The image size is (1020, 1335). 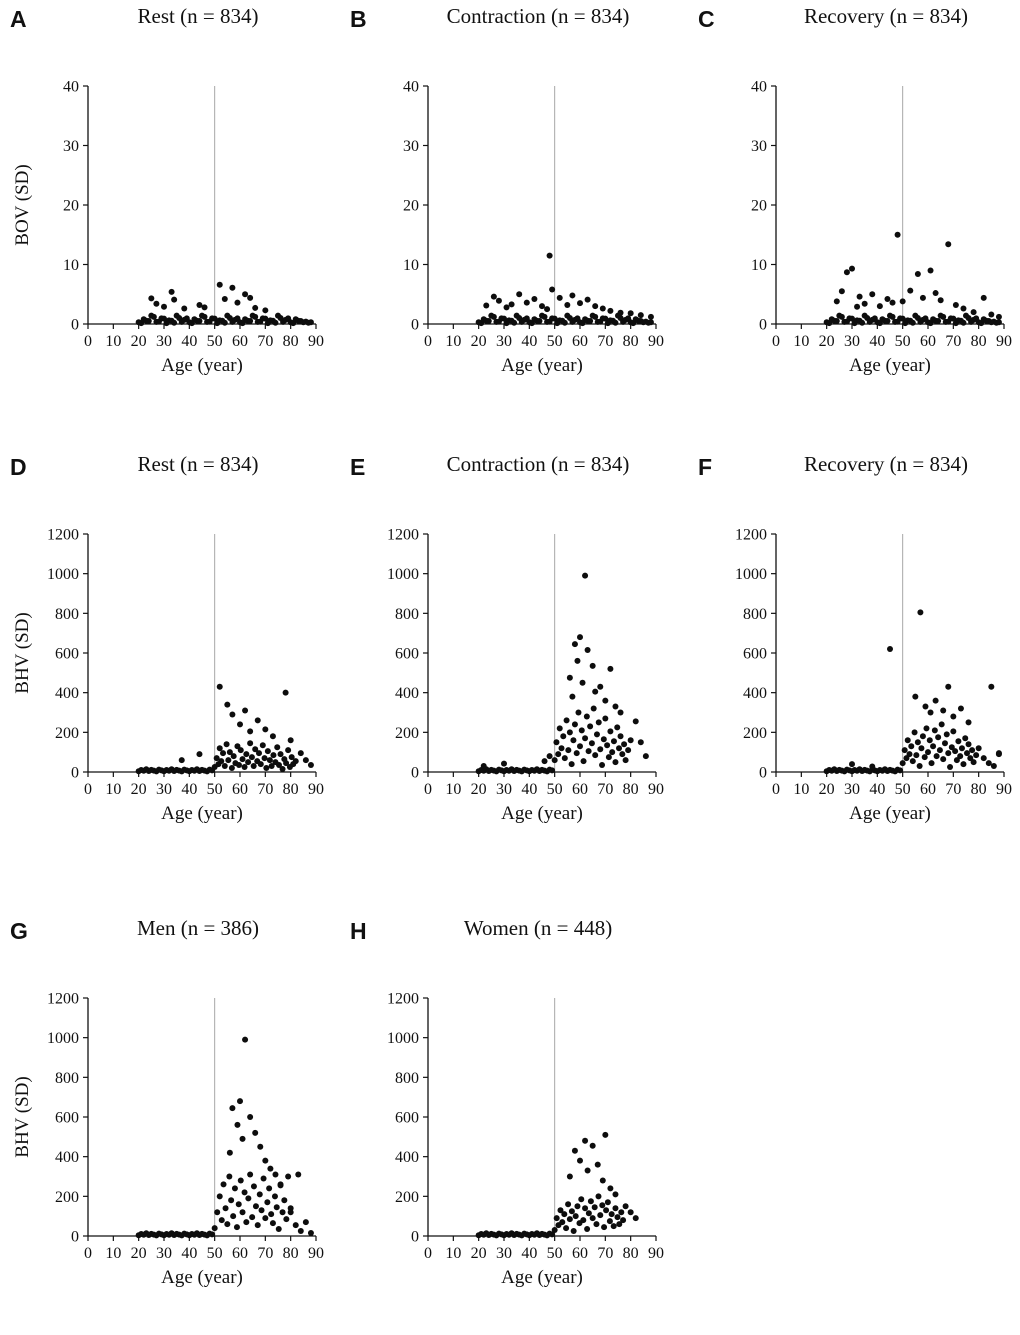 What do you see at coordinates (358, 19) in the screenshot?
I see `panel-letter-B: B` at bounding box center [358, 19].